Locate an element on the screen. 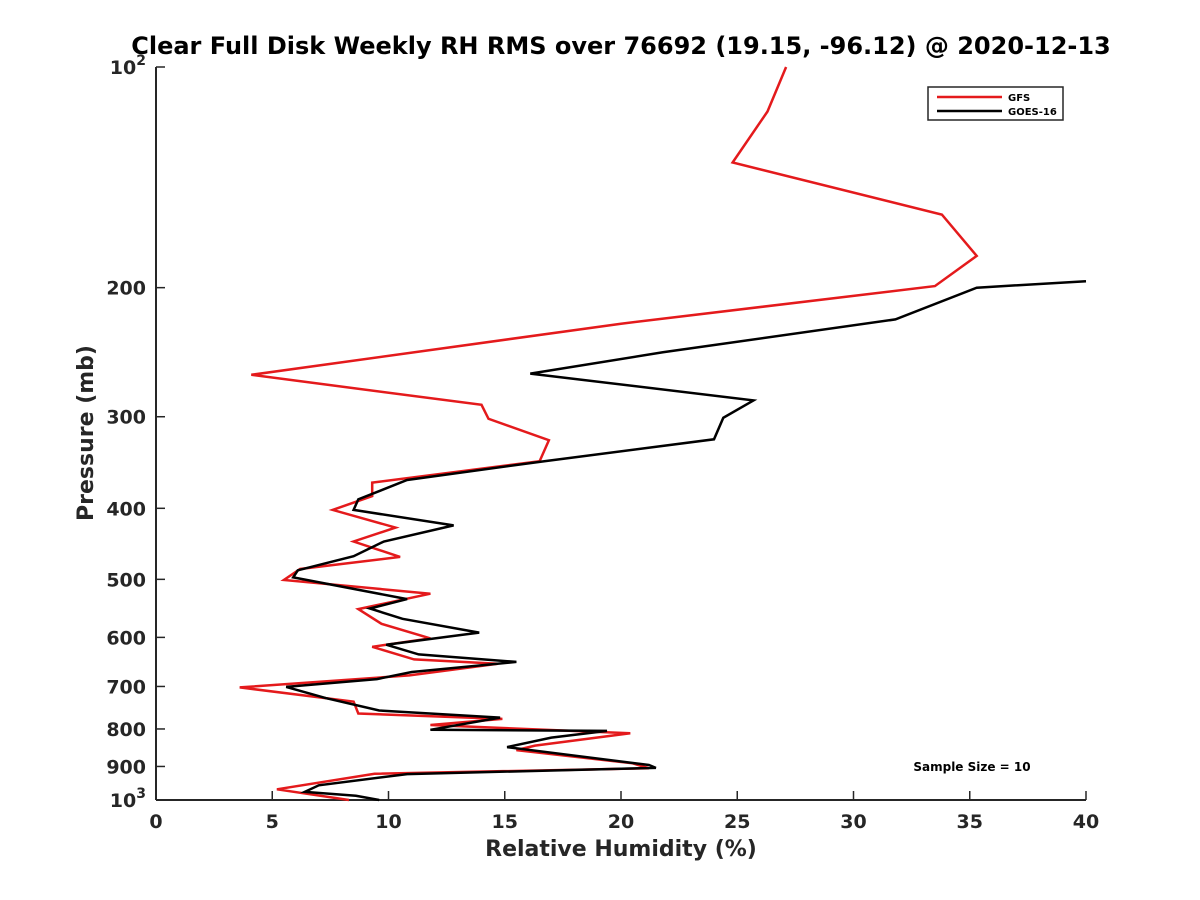 This screenshot has width=1200, height=900. y-tick-label: 900 is located at coordinates (126, 767).